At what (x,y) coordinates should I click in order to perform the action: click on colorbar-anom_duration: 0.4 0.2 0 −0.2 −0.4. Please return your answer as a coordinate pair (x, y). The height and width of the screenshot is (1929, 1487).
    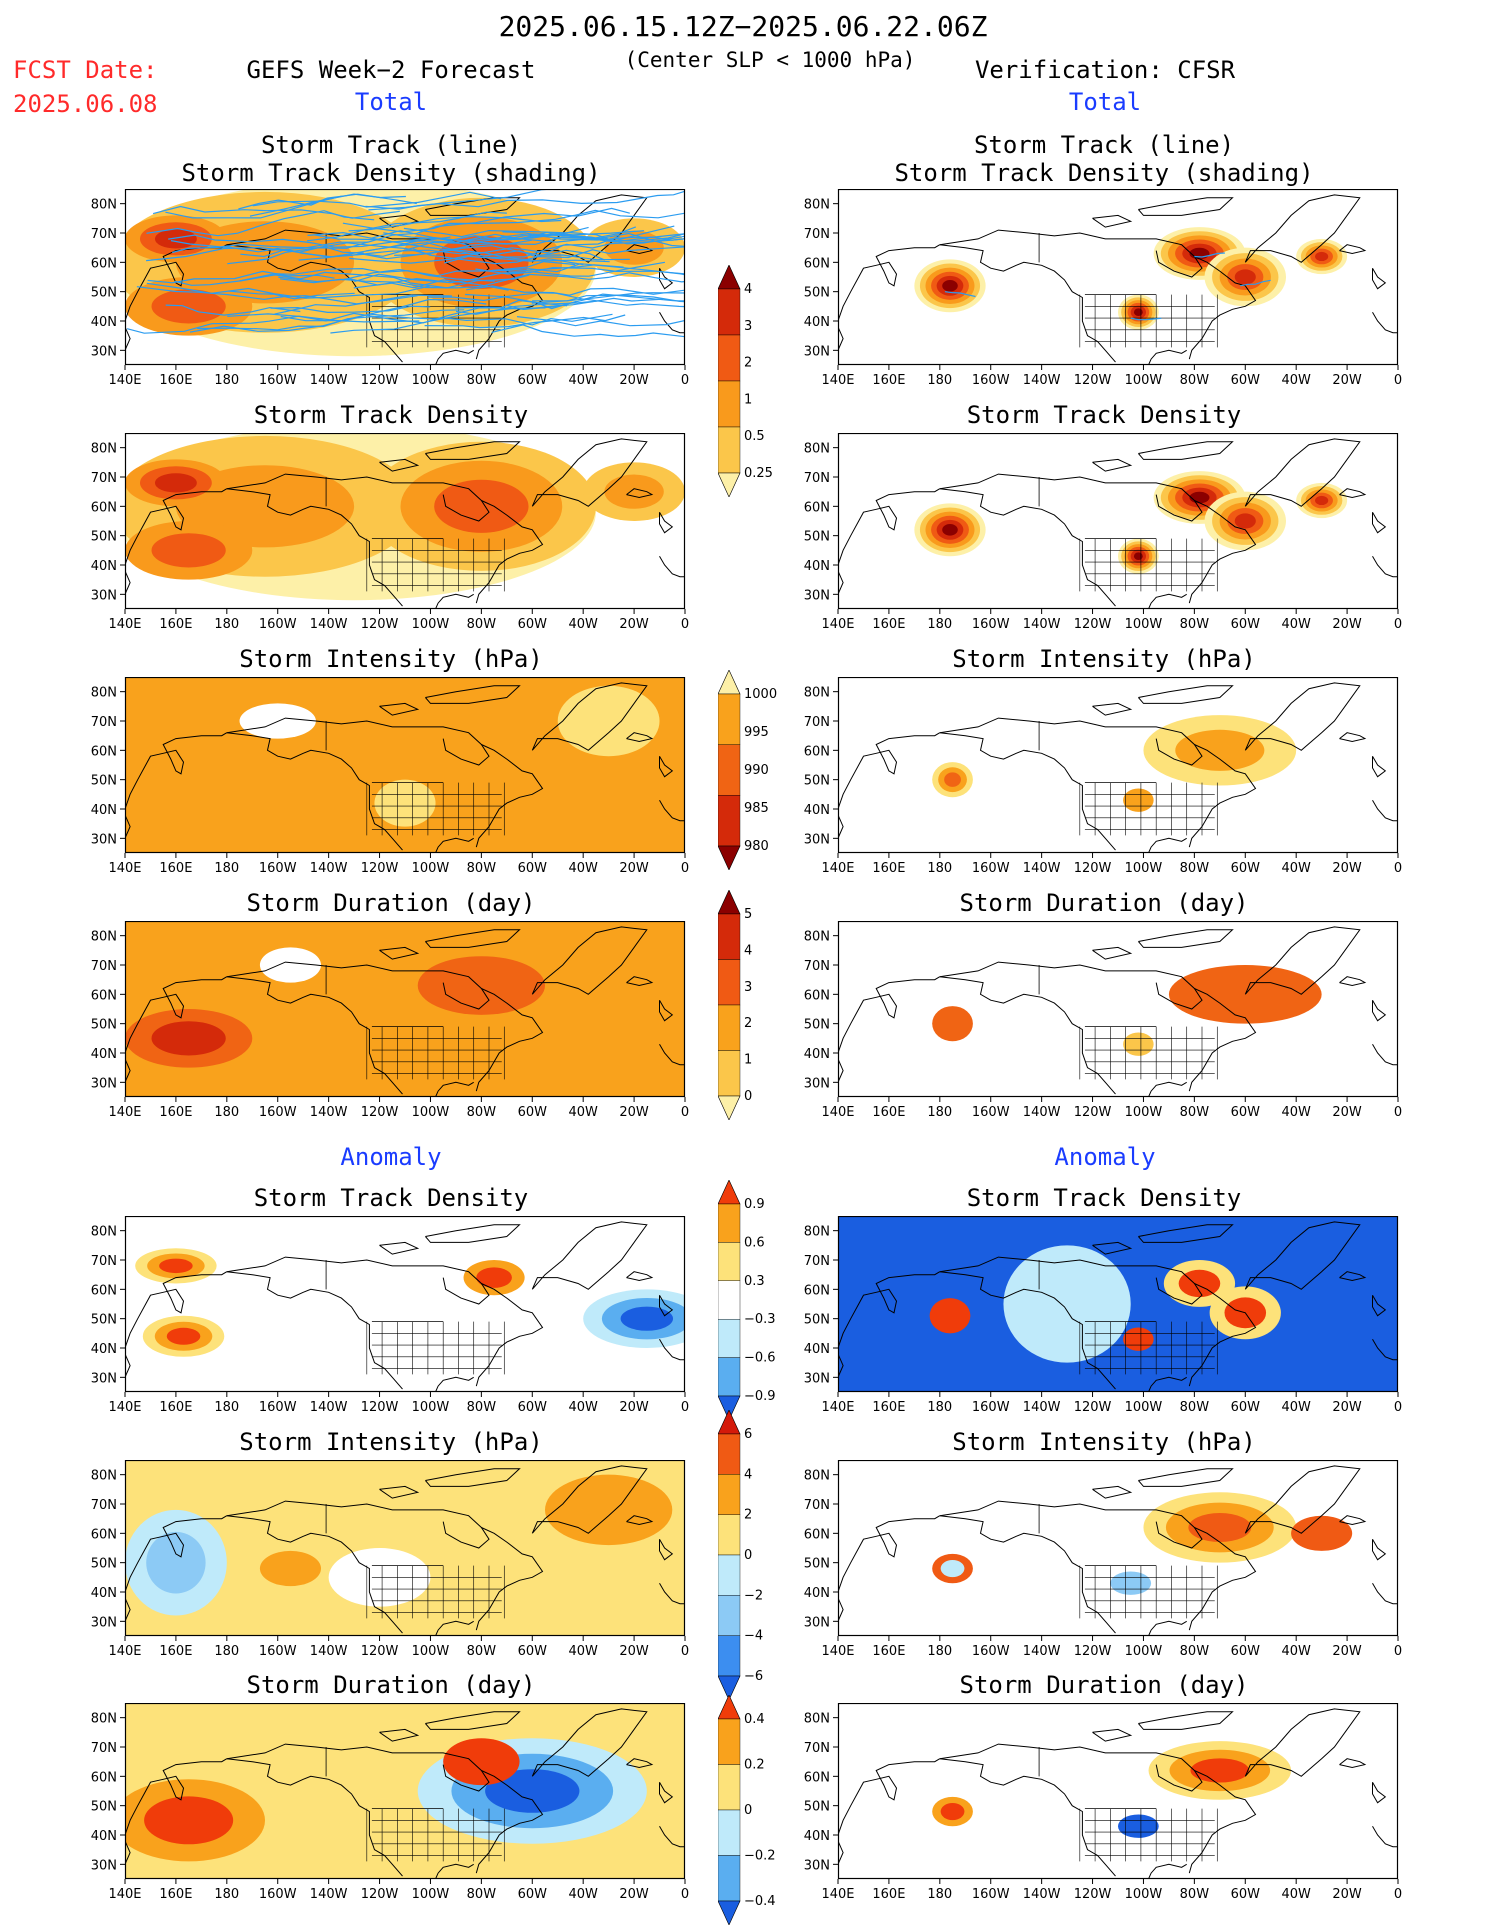
    Looking at the image, I should click on (747, 1810).